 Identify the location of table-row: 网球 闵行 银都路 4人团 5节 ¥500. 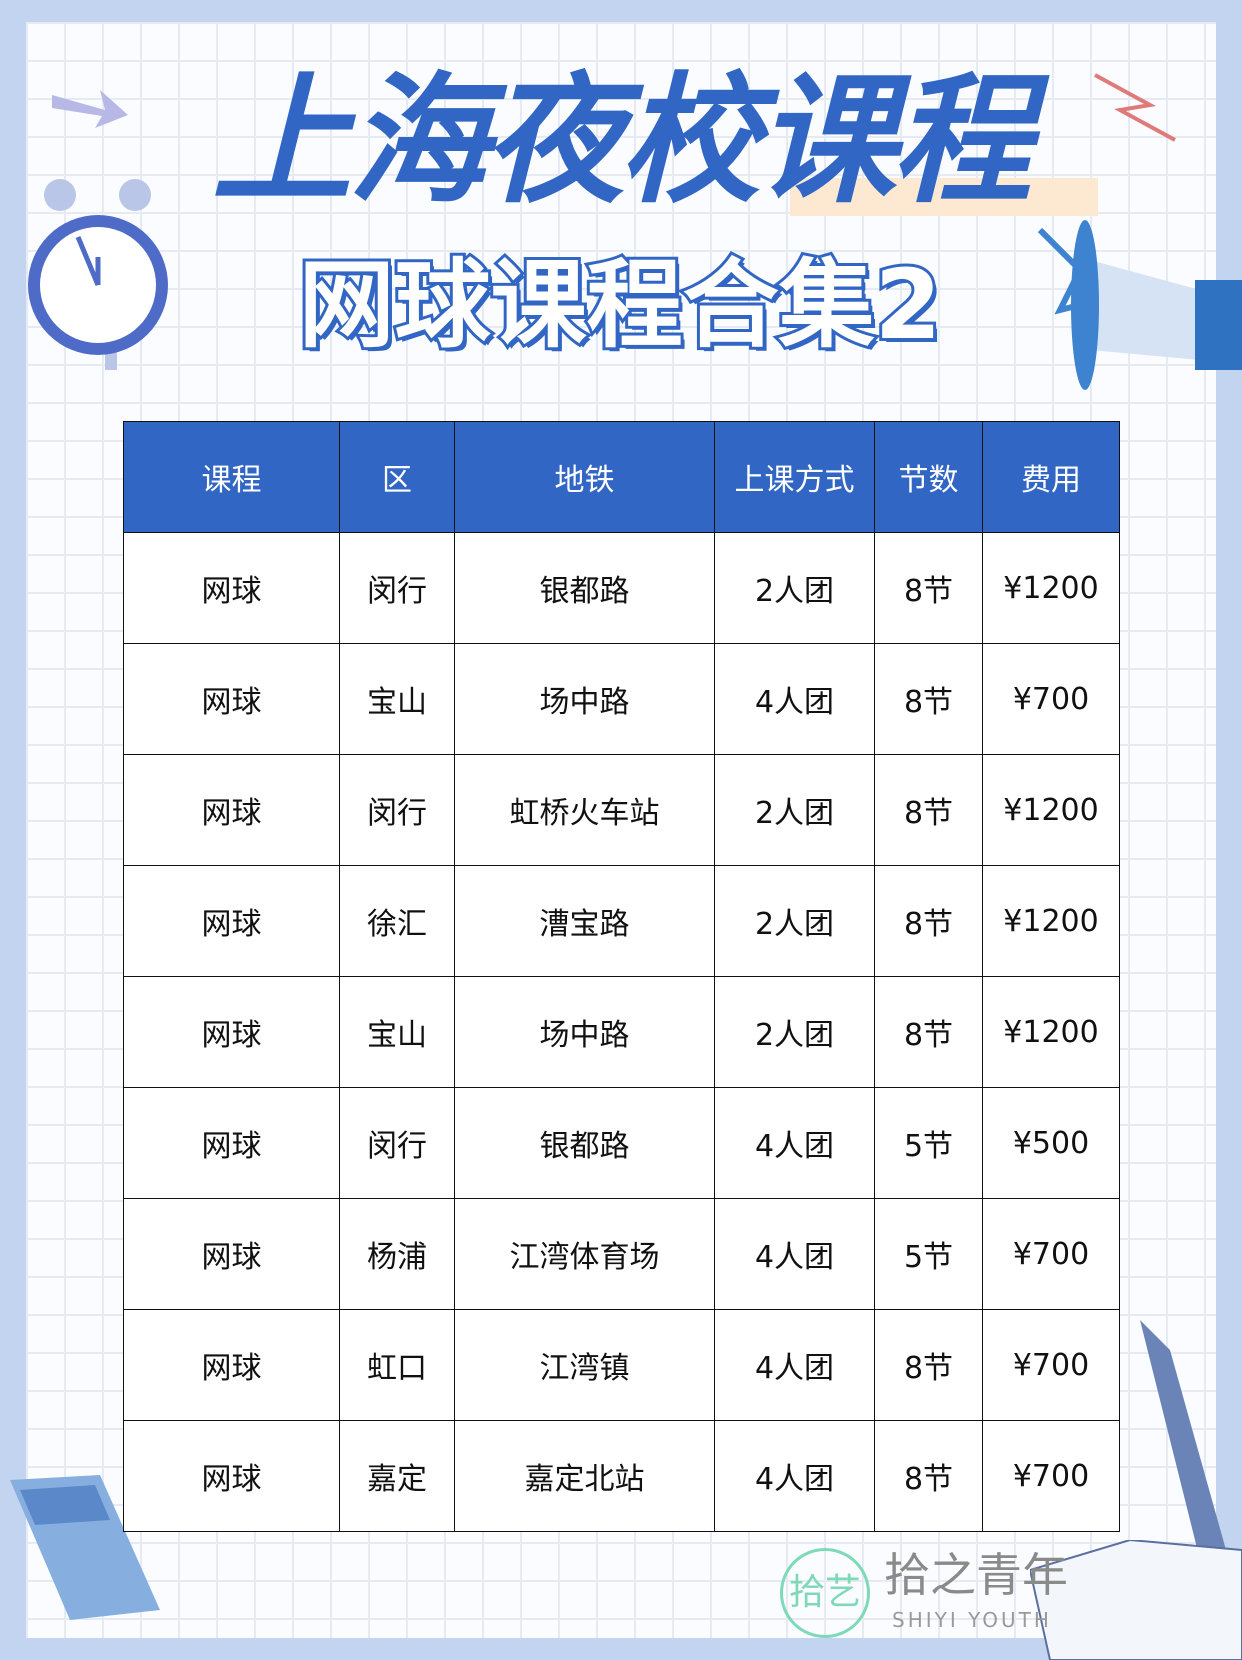
(621, 1143).